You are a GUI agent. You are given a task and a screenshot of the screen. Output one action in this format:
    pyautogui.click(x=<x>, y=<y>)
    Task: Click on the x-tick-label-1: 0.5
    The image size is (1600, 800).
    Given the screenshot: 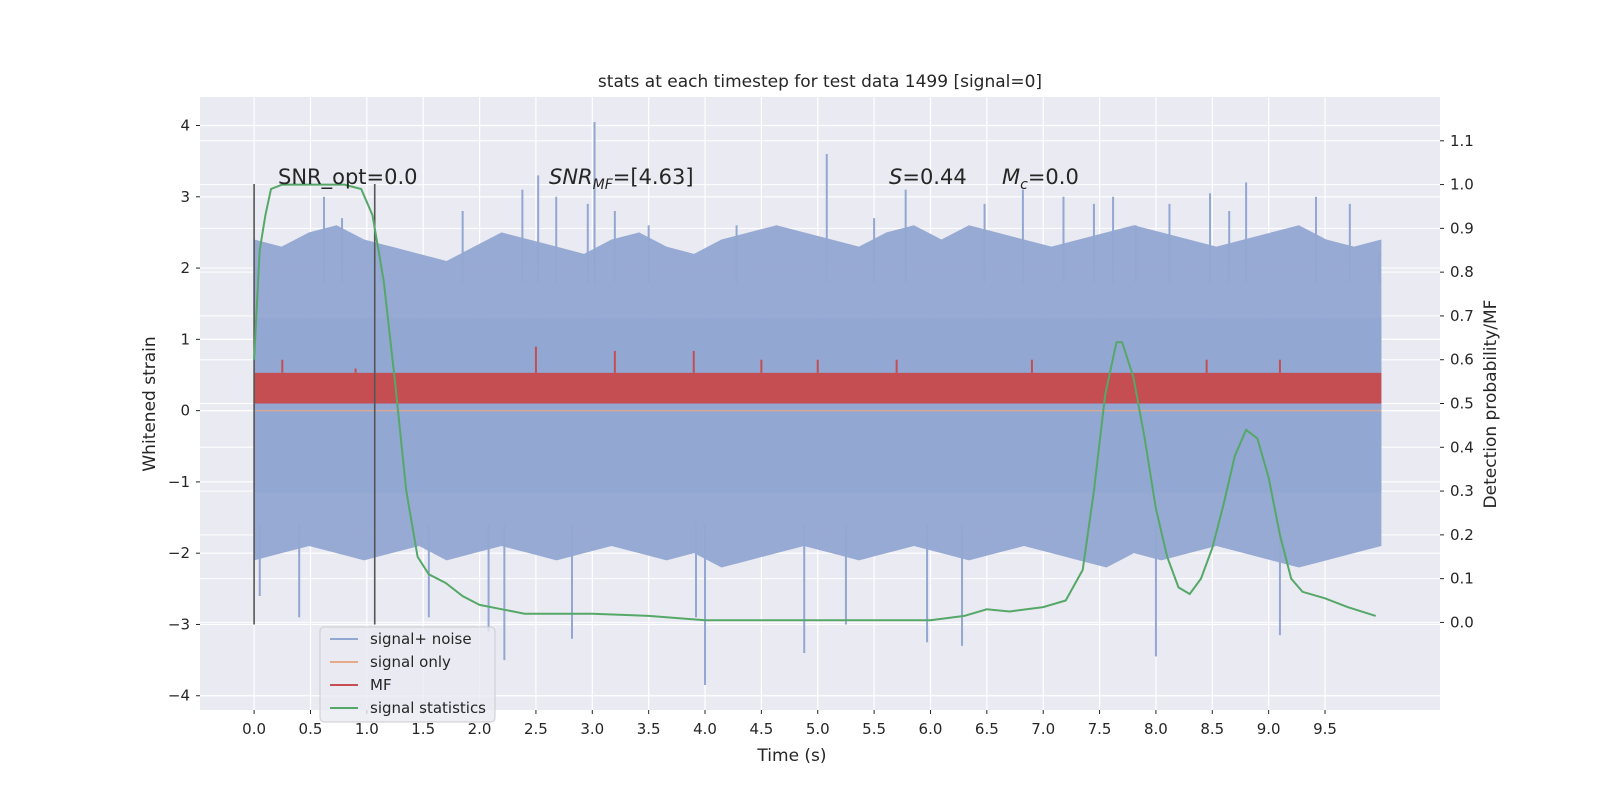 What is the action you would take?
    pyautogui.click(x=311, y=729)
    